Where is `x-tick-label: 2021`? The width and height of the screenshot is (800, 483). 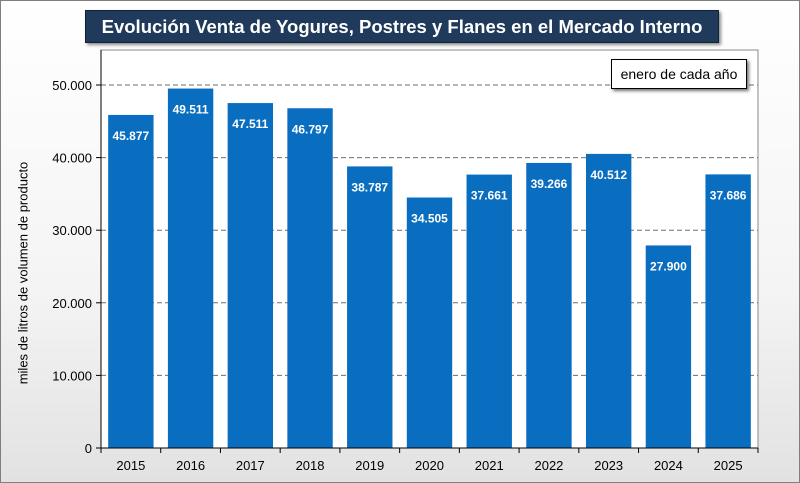 x-tick-label: 2021 is located at coordinates (489, 465).